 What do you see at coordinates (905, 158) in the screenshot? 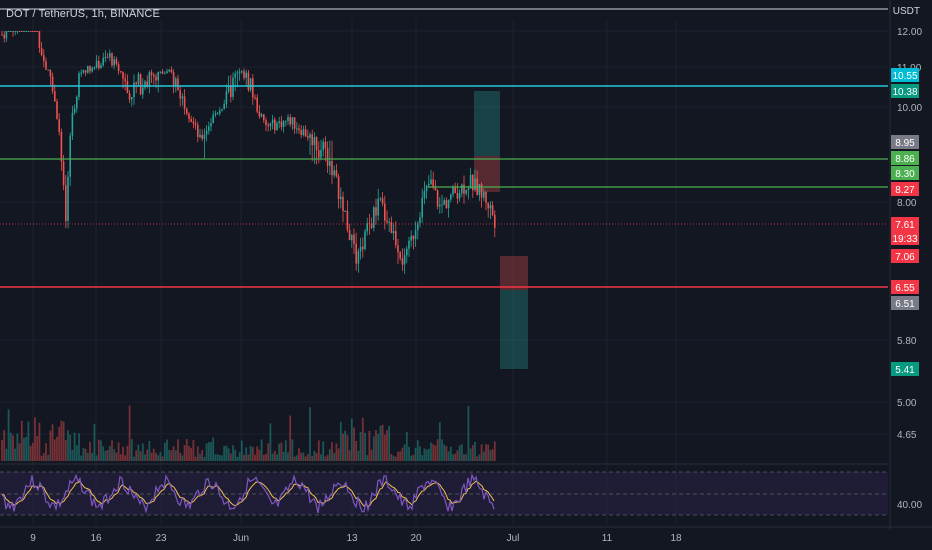
I see `price-marker-8-86: 8.86` at bounding box center [905, 158].